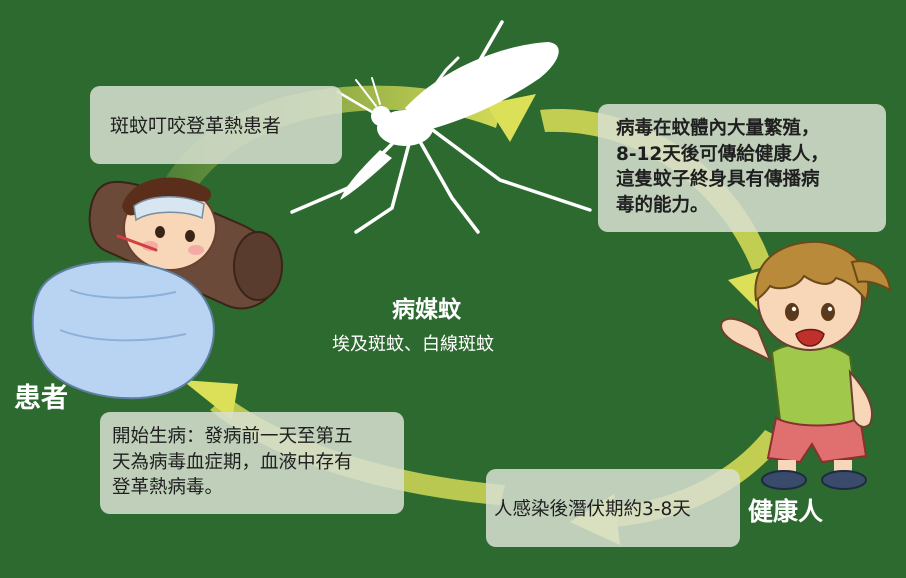 Image resolution: width=906 pixels, height=578 pixels. What do you see at coordinates (441, 127) in the screenshot?
I see `mosquito-icon` at bounding box center [441, 127].